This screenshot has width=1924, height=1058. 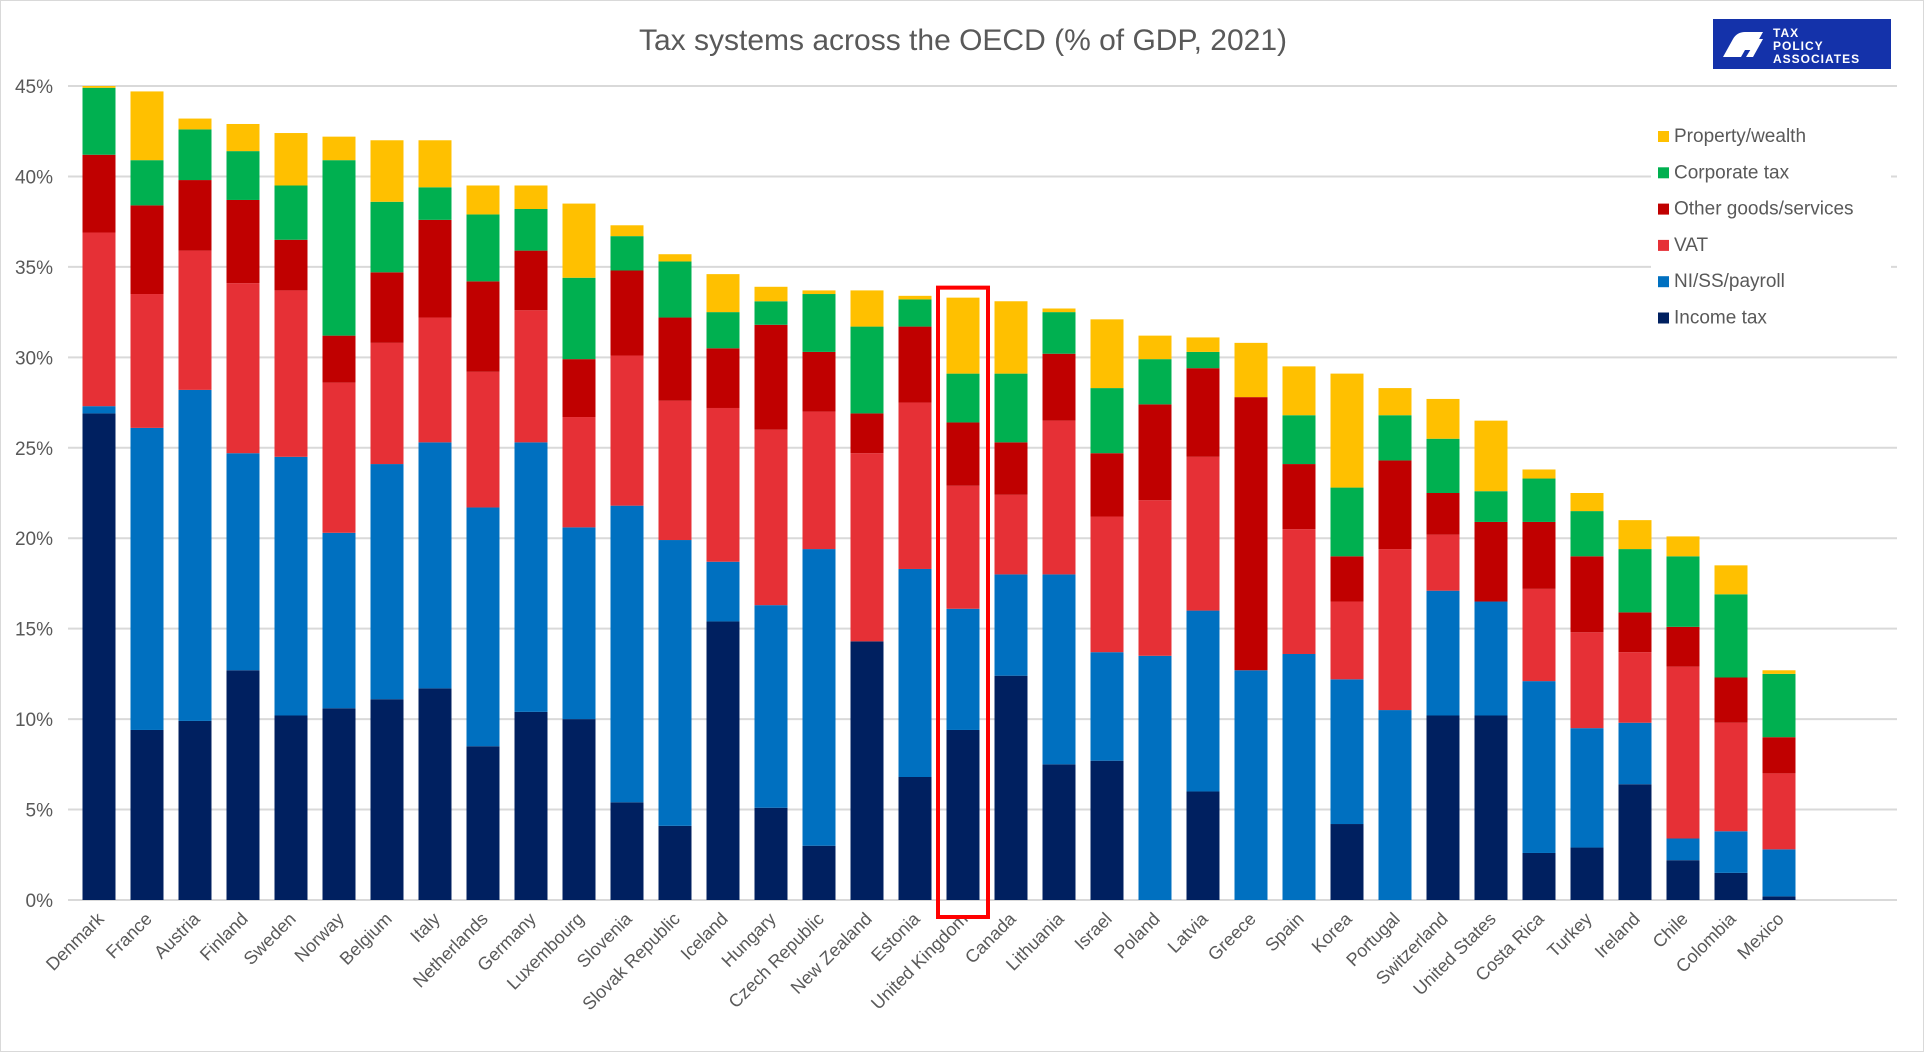 What do you see at coordinates (40, 811) in the screenshot?
I see `y-tick-label: 5%` at bounding box center [40, 811].